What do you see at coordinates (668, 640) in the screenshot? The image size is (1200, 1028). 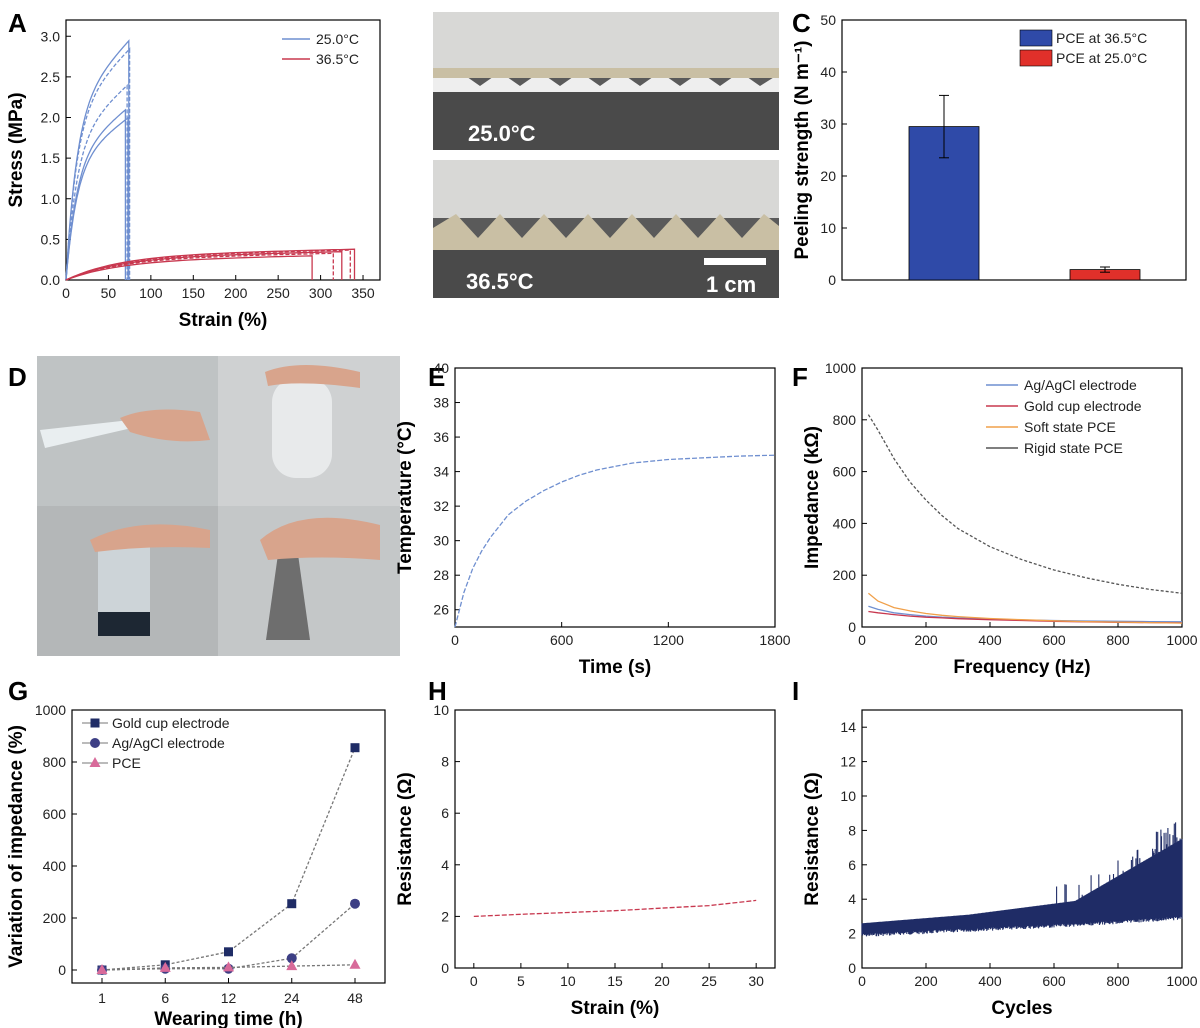 I see `x-tick-label: 1200` at bounding box center [668, 640].